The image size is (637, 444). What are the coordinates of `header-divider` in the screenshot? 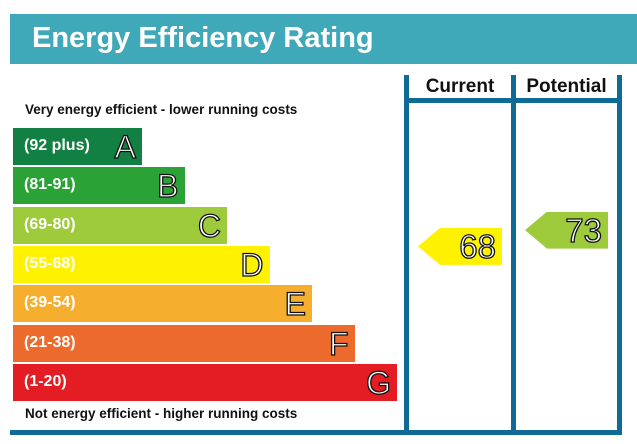 It's located at (513, 100).